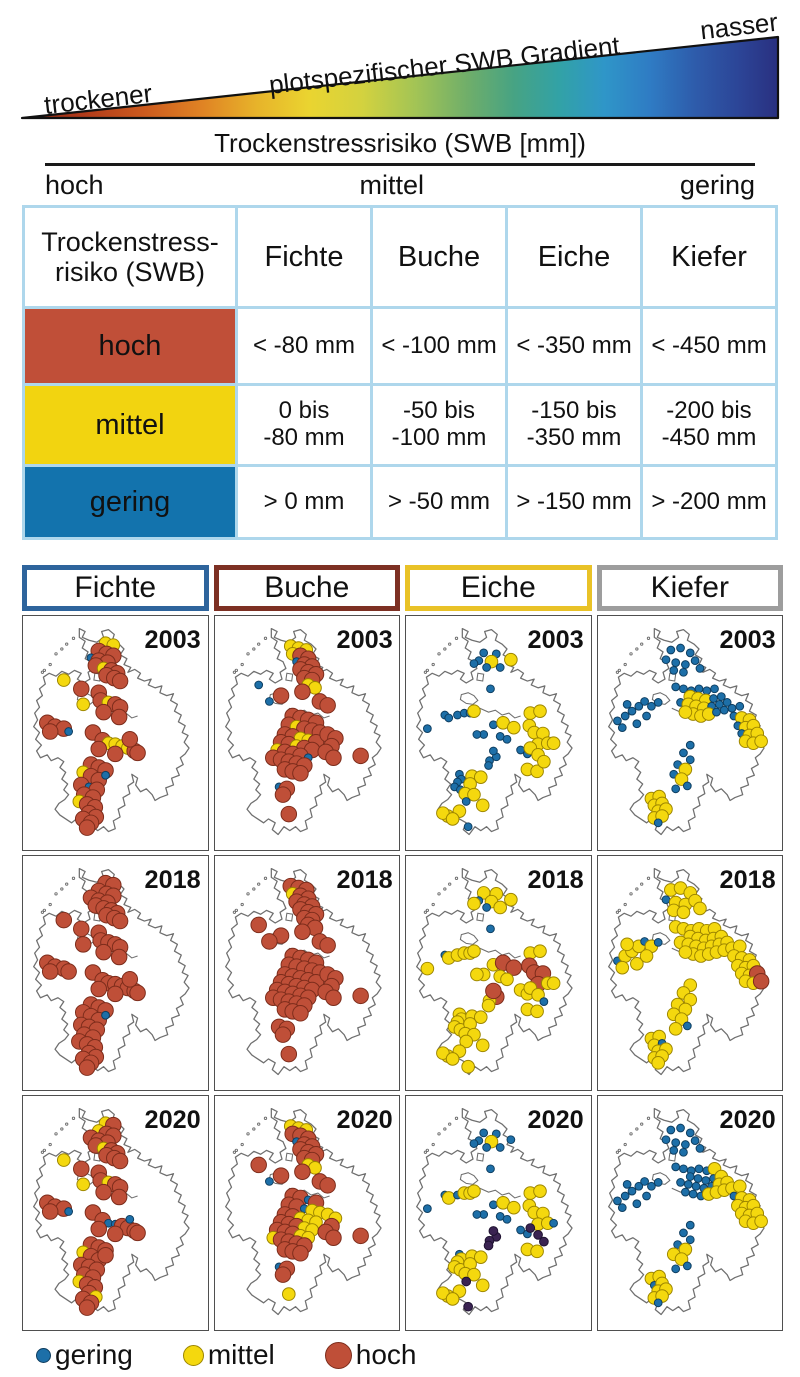 The height and width of the screenshot is (1377, 800). What do you see at coordinates (306, 1213) in the screenshot?
I see `map-panel-buche-2020: 2020` at bounding box center [306, 1213].